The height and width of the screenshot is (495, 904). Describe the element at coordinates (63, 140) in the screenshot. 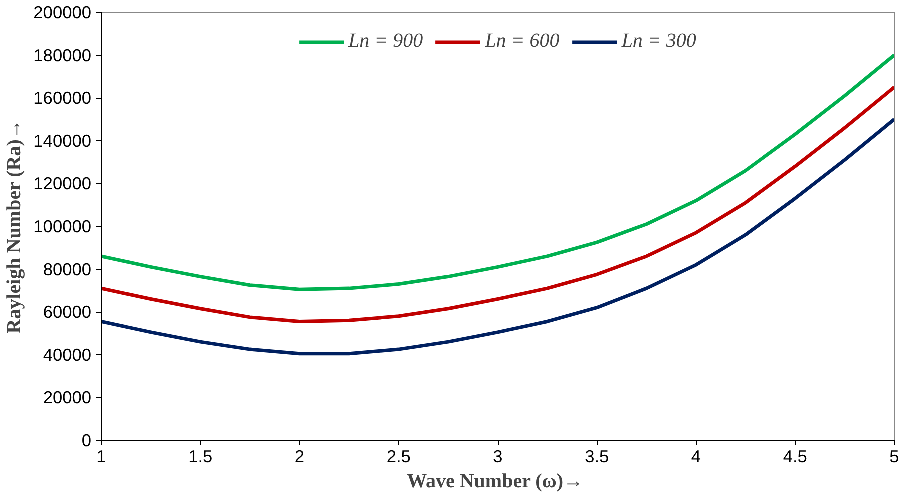

I see `y-tick-label: 140000` at that location.